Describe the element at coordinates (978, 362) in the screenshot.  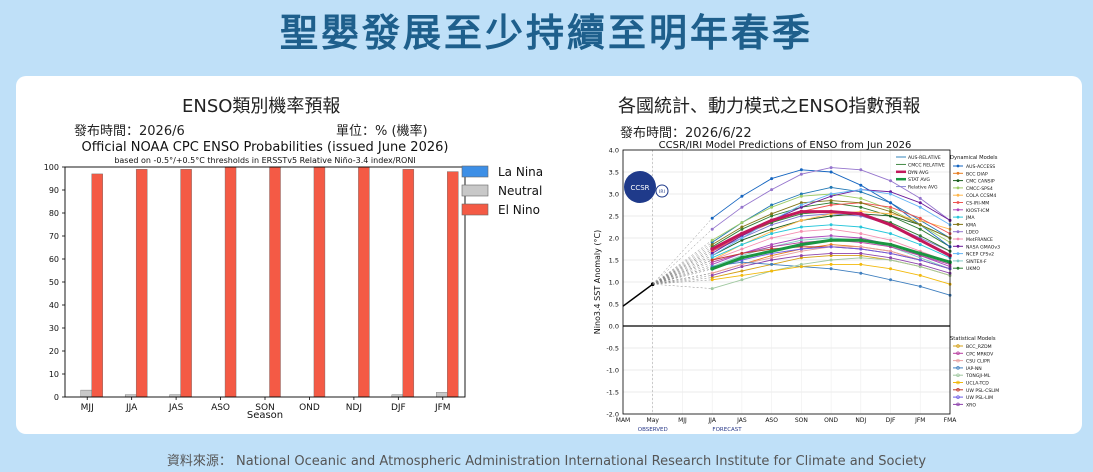
I see `legend-label: CSU CLIPR` at that location.